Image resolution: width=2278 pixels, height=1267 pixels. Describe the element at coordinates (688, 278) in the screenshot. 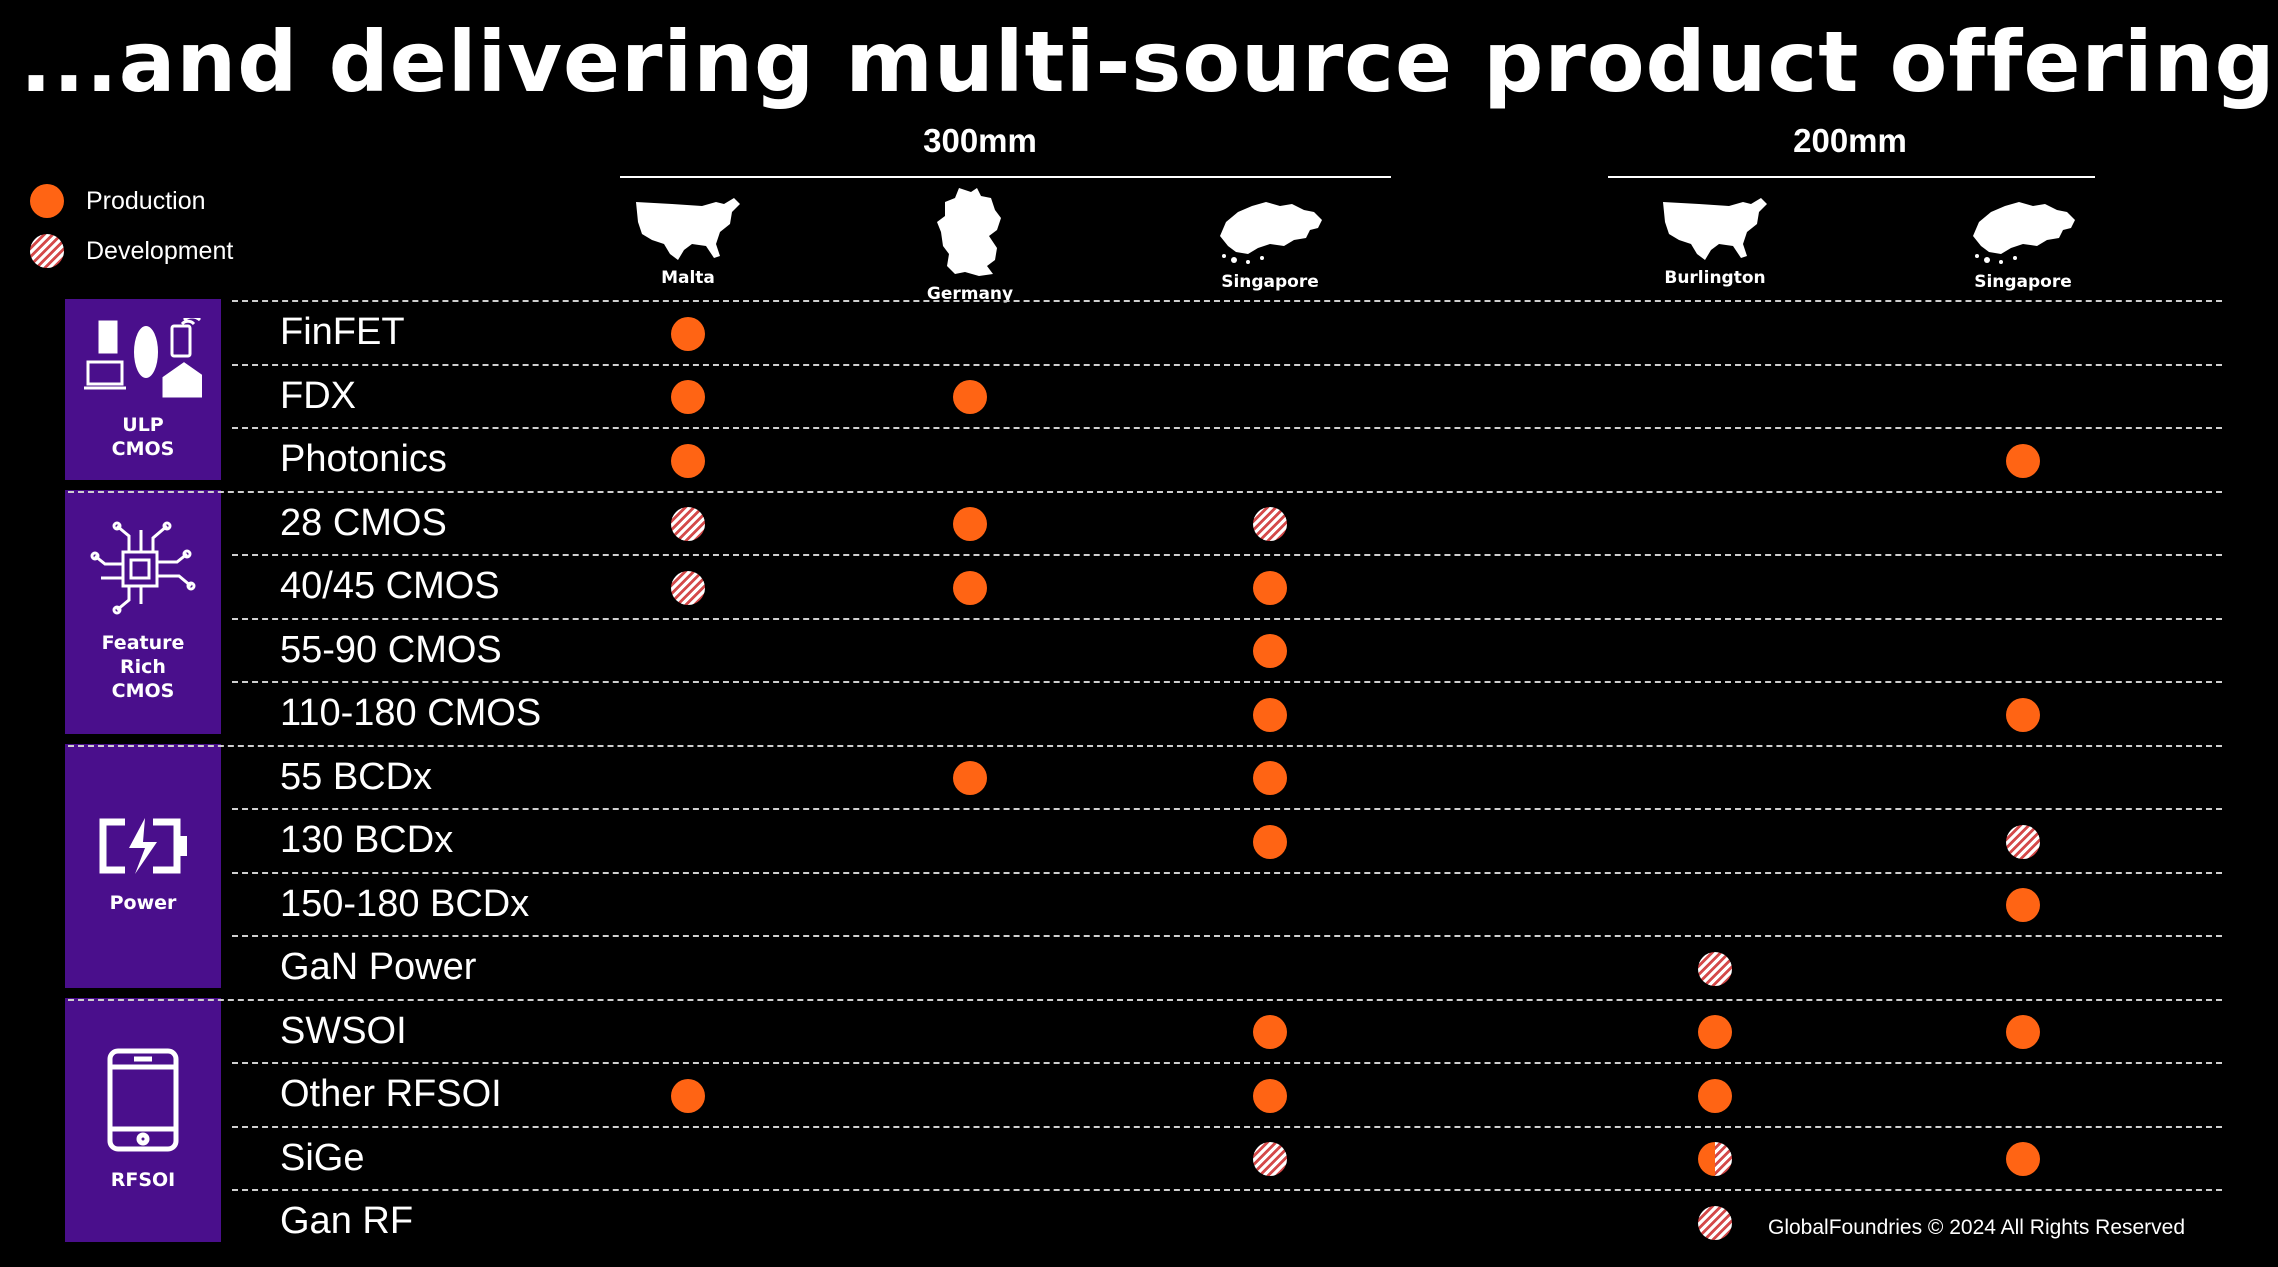

I see `site-name: Malta` at that location.